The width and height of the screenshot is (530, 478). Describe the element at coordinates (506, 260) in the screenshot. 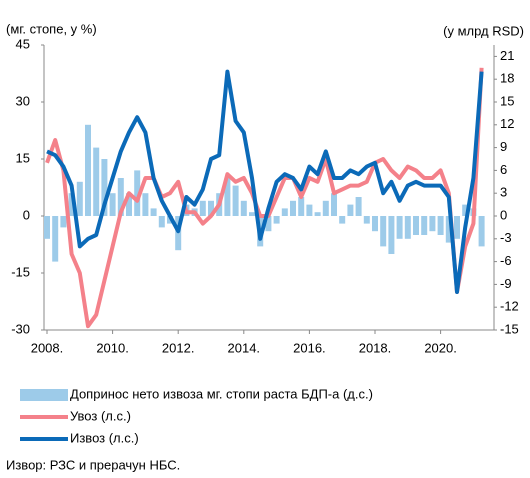

I see `y2-tick-label: -6` at that location.